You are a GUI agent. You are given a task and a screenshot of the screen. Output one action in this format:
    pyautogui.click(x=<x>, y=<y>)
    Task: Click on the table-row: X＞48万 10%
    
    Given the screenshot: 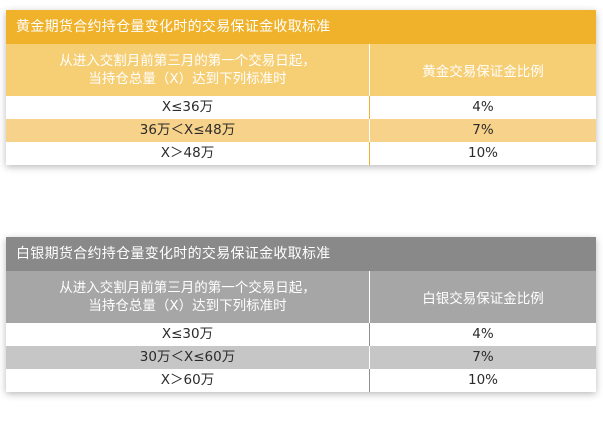 What is the action you would take?
    pyautogui.click(x=301, y=153)
    